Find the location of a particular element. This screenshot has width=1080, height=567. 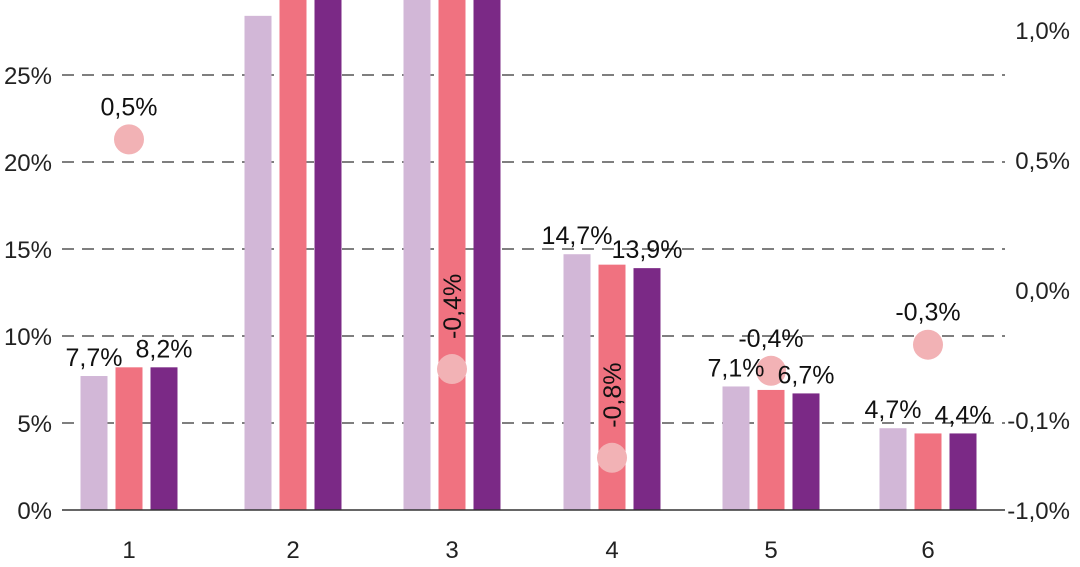

bar-data-label: 13,9% is located at coordinates (647, 250).